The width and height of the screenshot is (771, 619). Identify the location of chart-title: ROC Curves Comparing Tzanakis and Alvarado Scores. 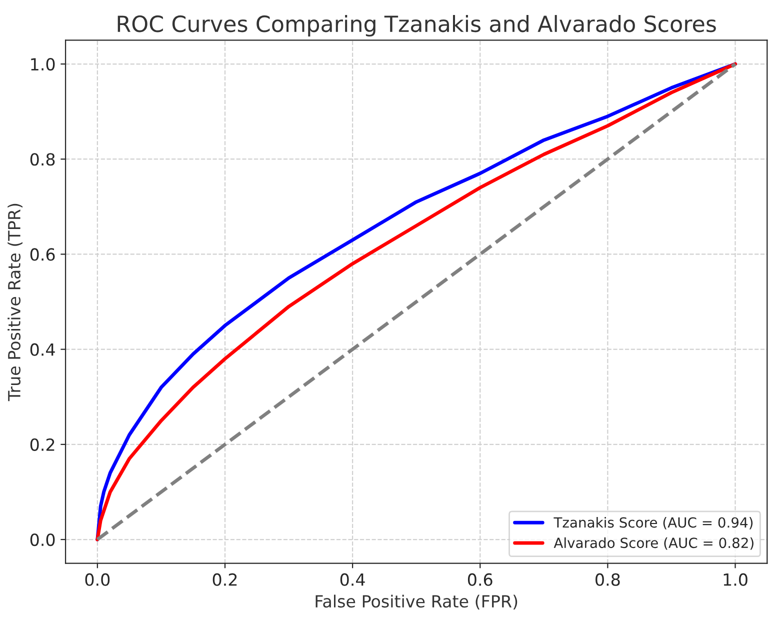
(417, 26).